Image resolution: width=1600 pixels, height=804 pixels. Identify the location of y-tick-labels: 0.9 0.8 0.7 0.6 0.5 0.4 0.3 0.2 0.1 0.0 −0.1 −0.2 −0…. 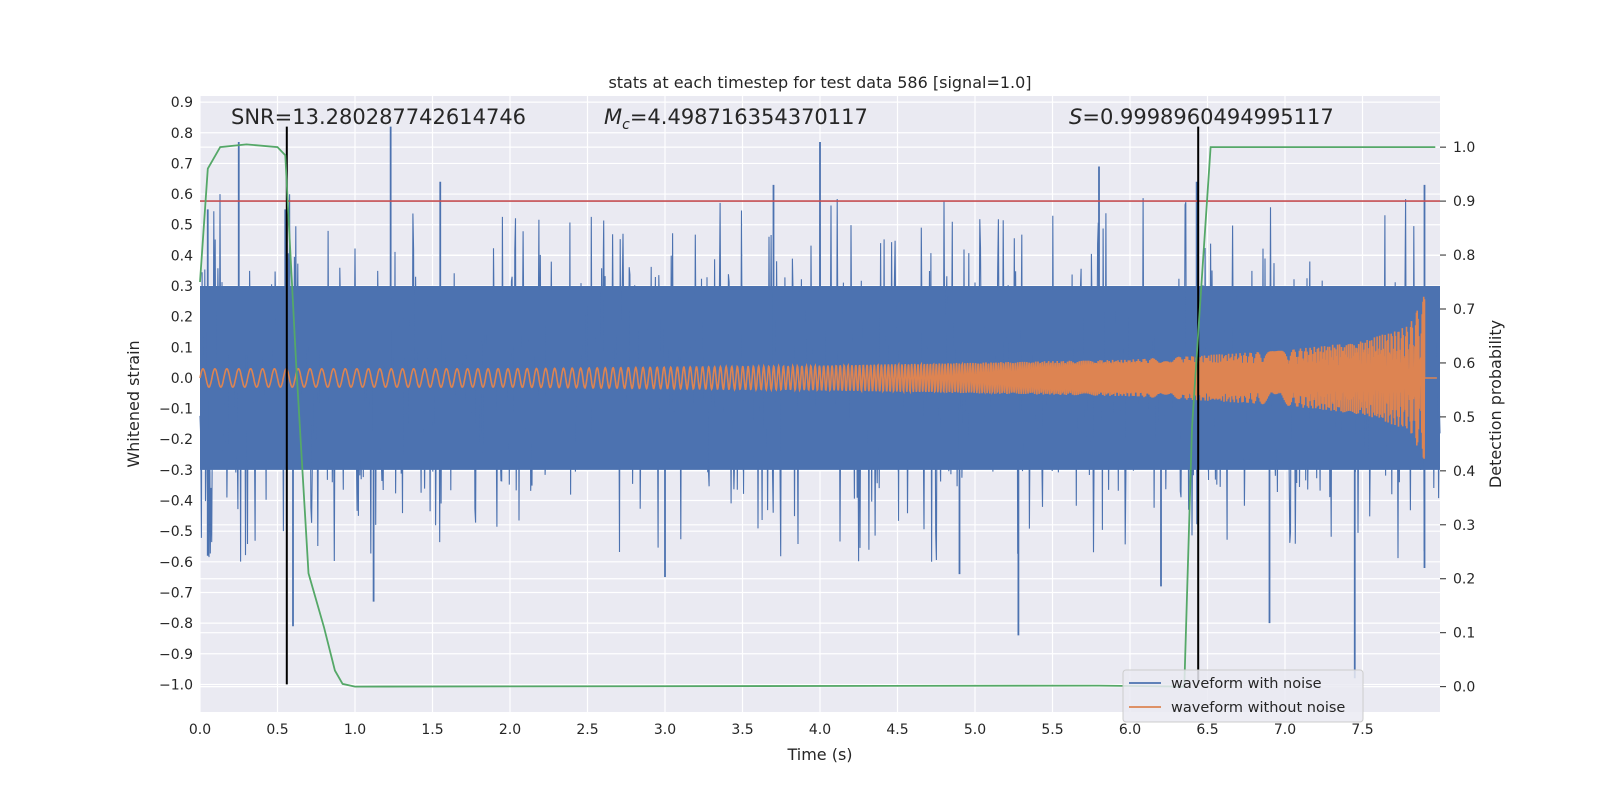
(176, 394).